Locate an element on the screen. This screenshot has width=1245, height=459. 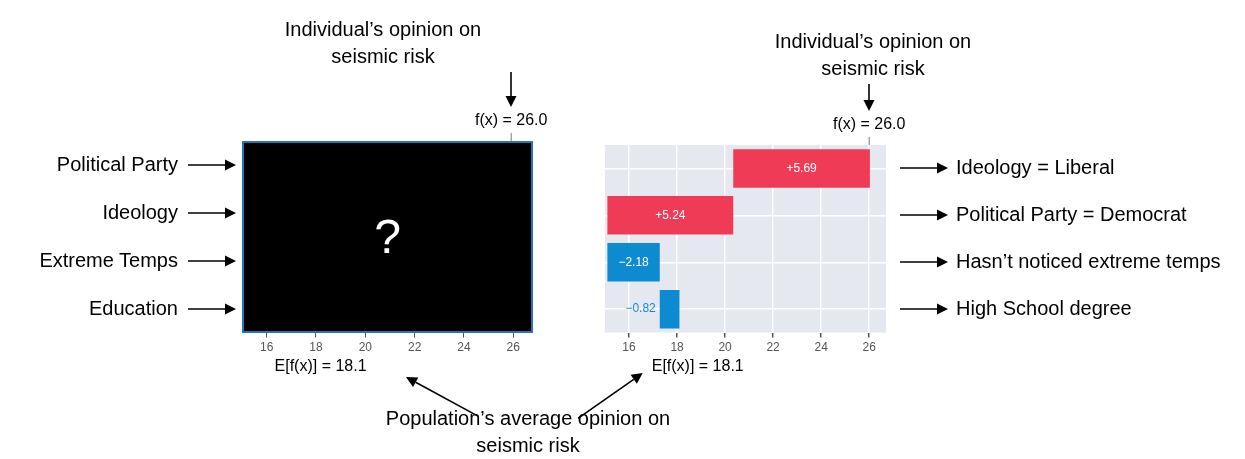
annotation: f(x) = 26.0 is located at coordinates (869, 124).